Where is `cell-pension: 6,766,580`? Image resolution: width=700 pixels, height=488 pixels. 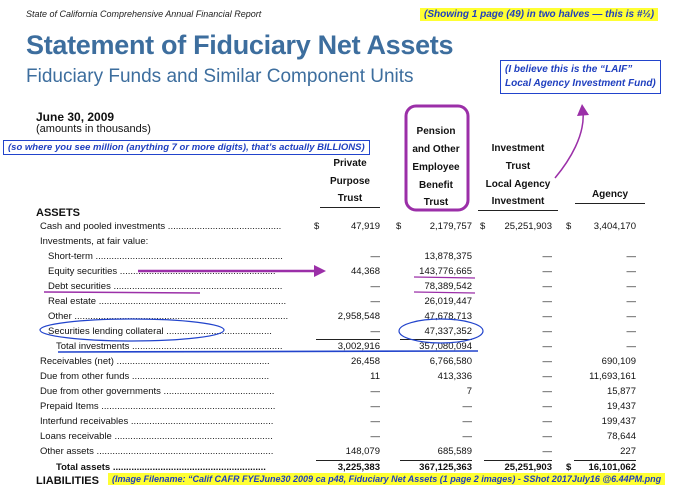
cell-pension: 6,766,580 is located at coordinates (450, 361).